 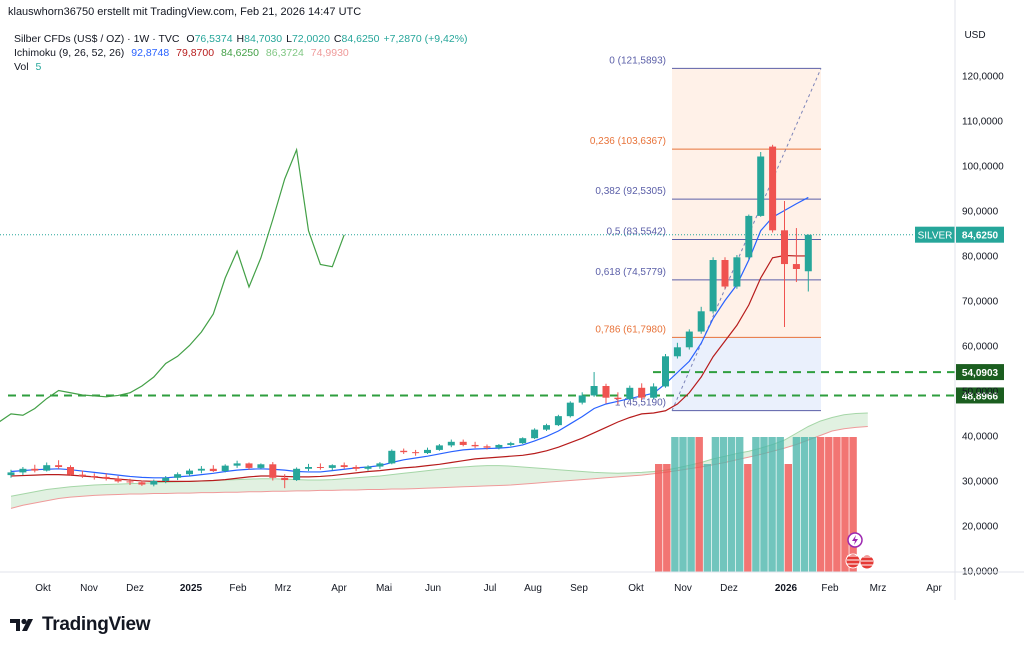 I want to click on price-tick-label: 120,0000, so click(x=983, y=77).